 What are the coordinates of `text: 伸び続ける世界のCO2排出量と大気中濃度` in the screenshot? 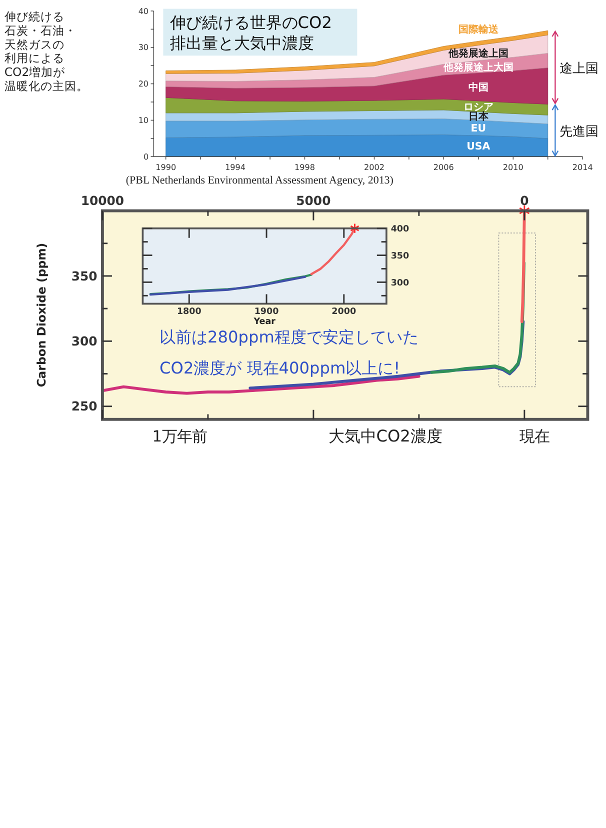 It's located at (250, 32).